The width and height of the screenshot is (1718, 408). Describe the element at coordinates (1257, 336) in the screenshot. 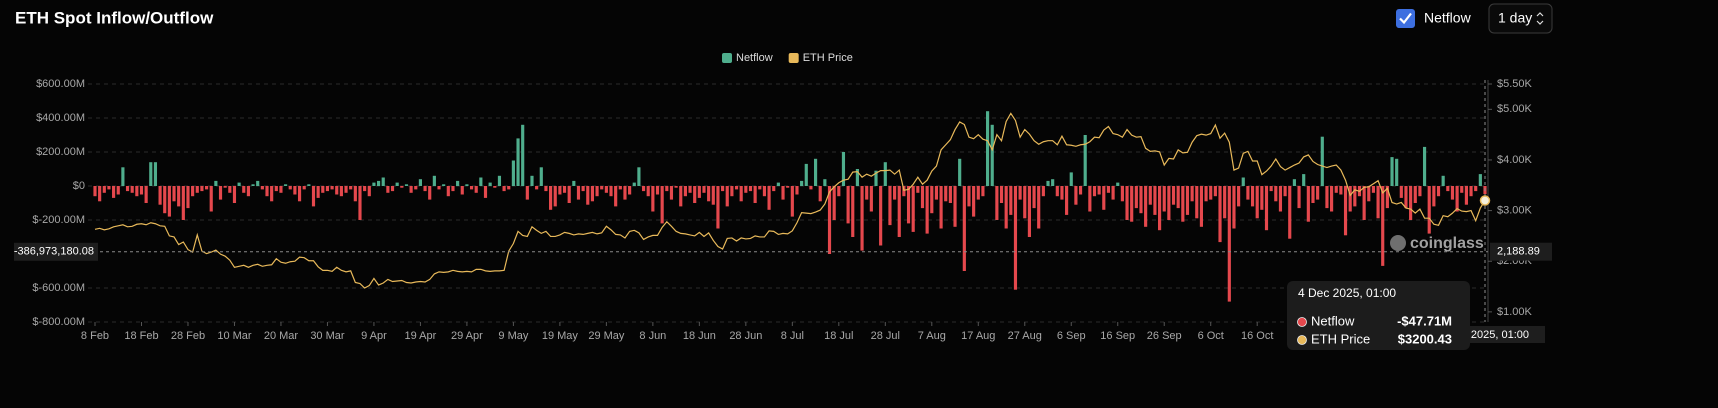

I see `x-tick-label: 16 Oct` at that location.